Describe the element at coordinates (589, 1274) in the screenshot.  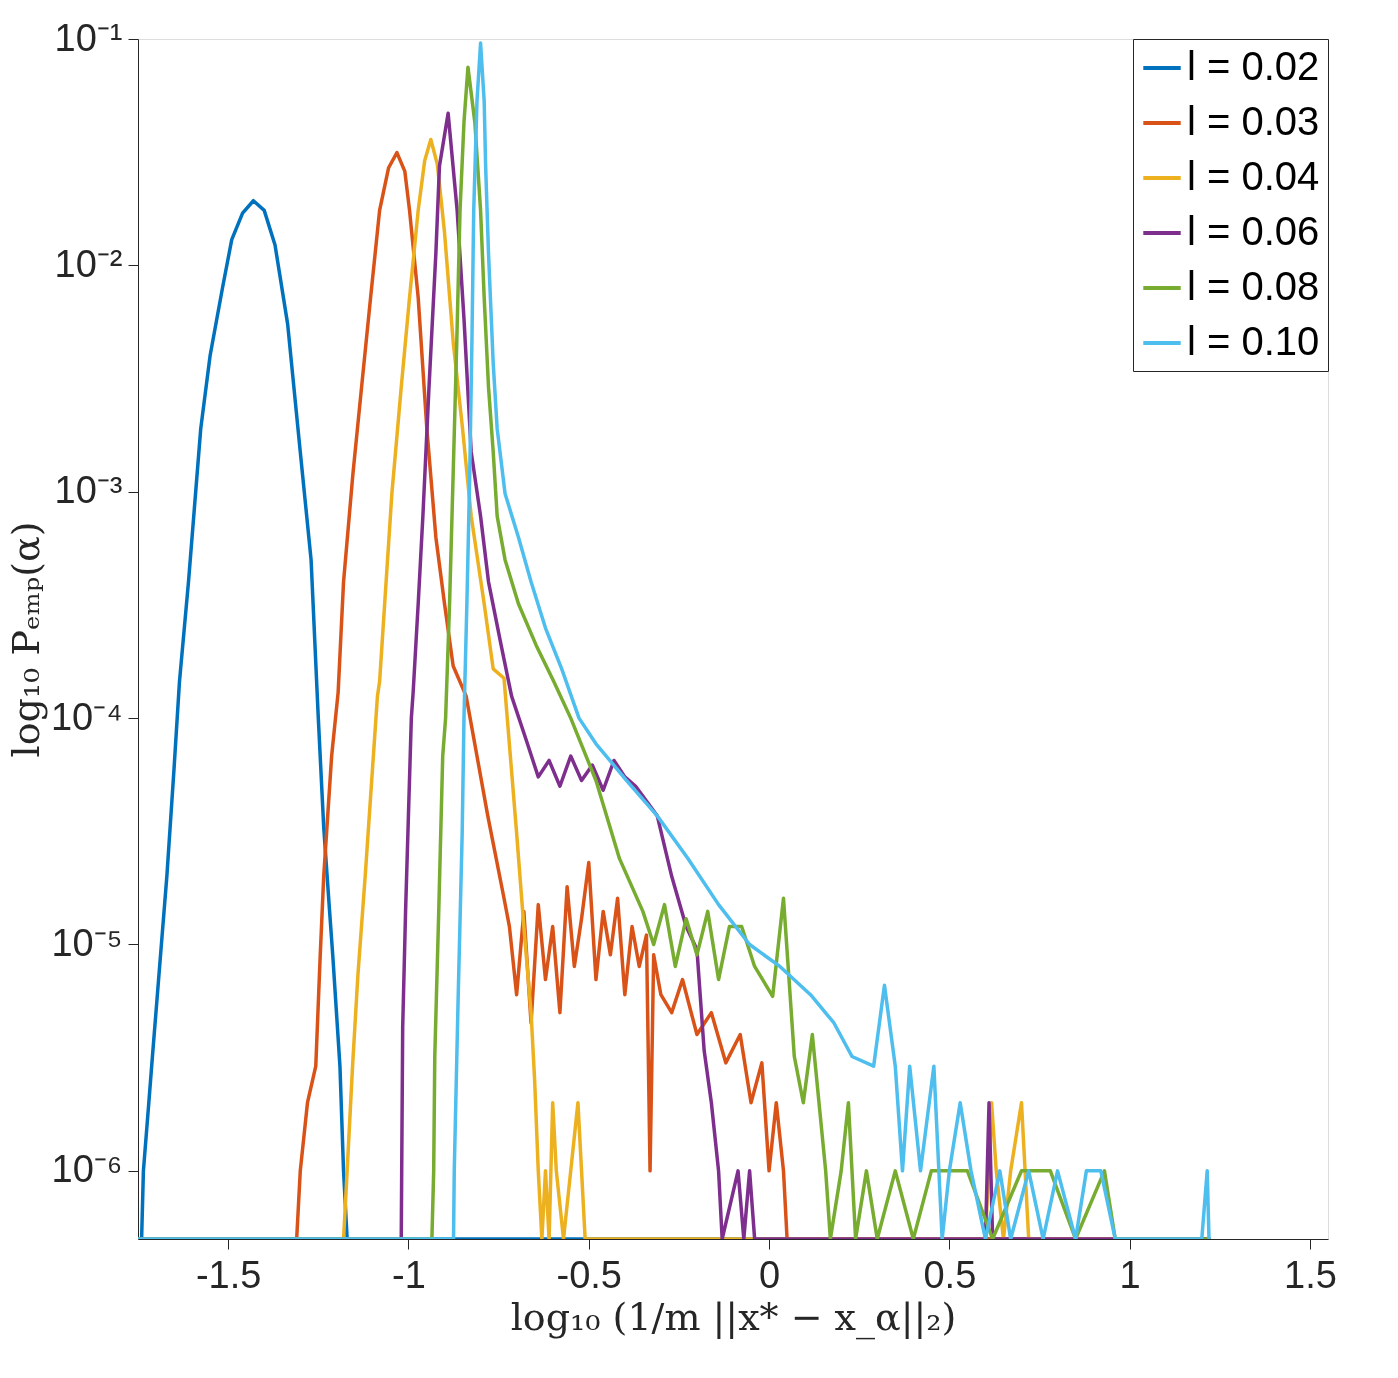
I see `x-tick-label: -0.5` at that location.